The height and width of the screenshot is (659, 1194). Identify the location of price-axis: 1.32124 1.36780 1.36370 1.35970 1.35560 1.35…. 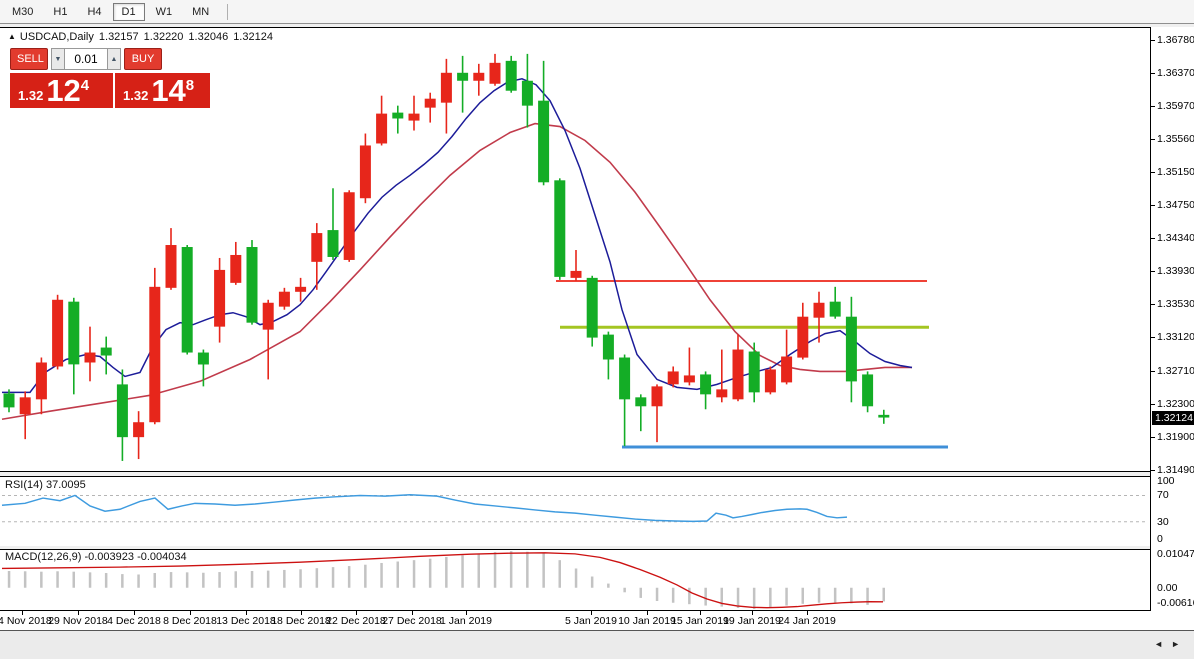
(1172, 319).